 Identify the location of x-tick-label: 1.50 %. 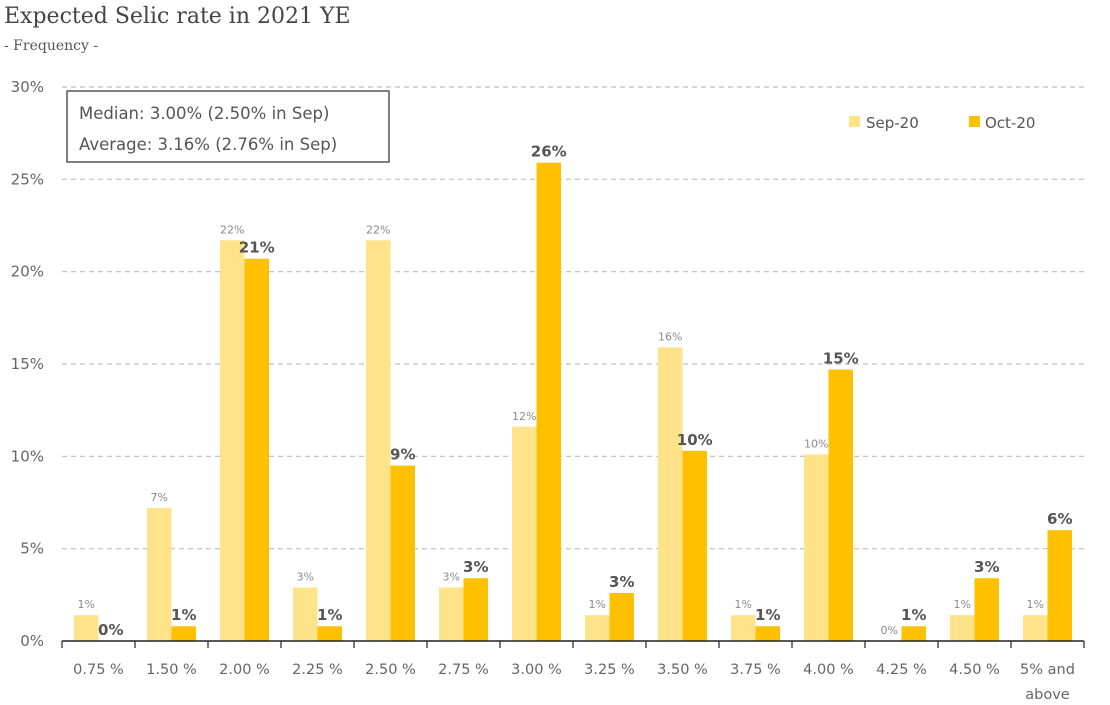
(171, 670).